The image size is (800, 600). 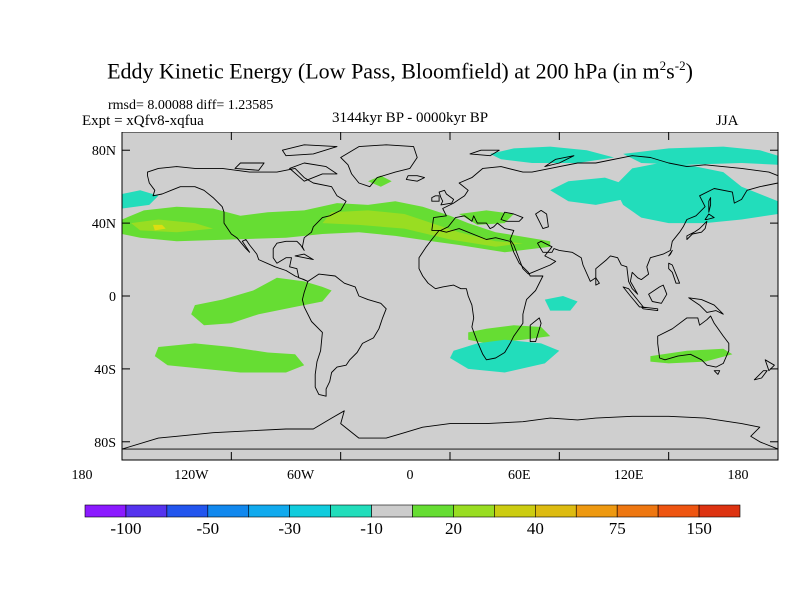 I want to click on region-n-atlantic-40-50-patch, so click(x=422, y=228).